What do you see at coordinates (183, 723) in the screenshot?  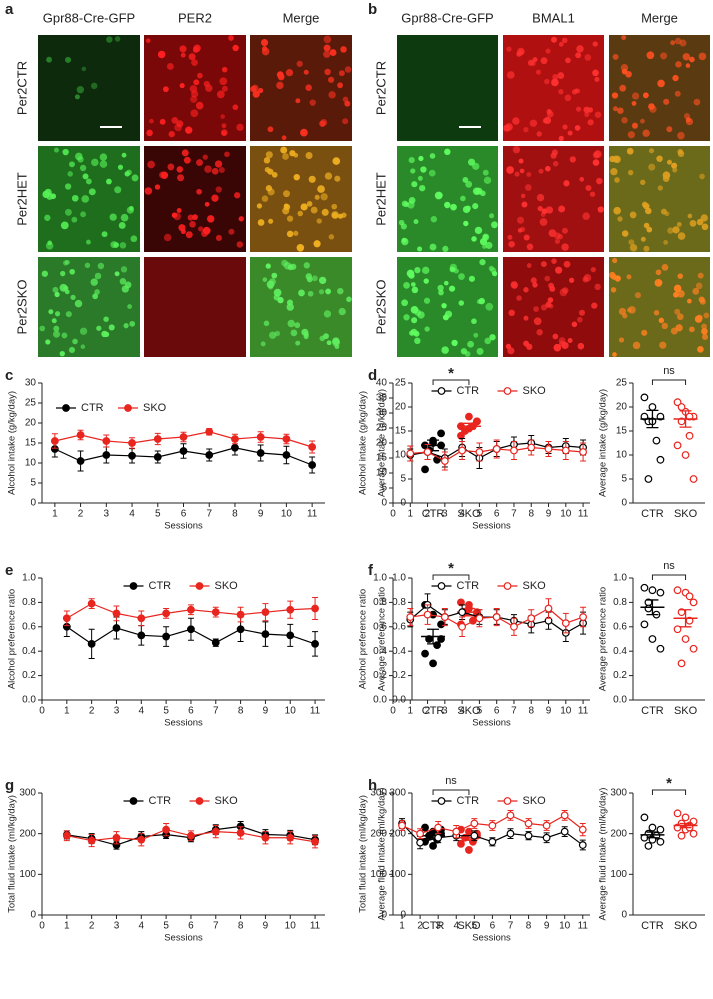 I see `x-axis-title: Sessions` at bounding box center [183, 723].